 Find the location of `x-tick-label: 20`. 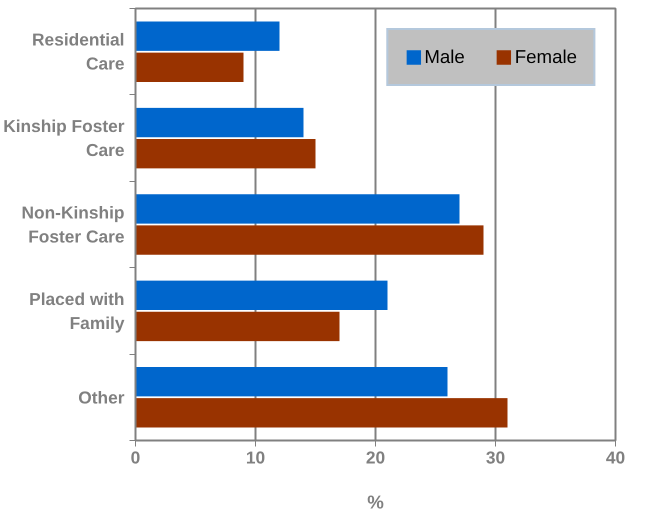

x-tick-label: 20 is located at coordinates (376, 458).